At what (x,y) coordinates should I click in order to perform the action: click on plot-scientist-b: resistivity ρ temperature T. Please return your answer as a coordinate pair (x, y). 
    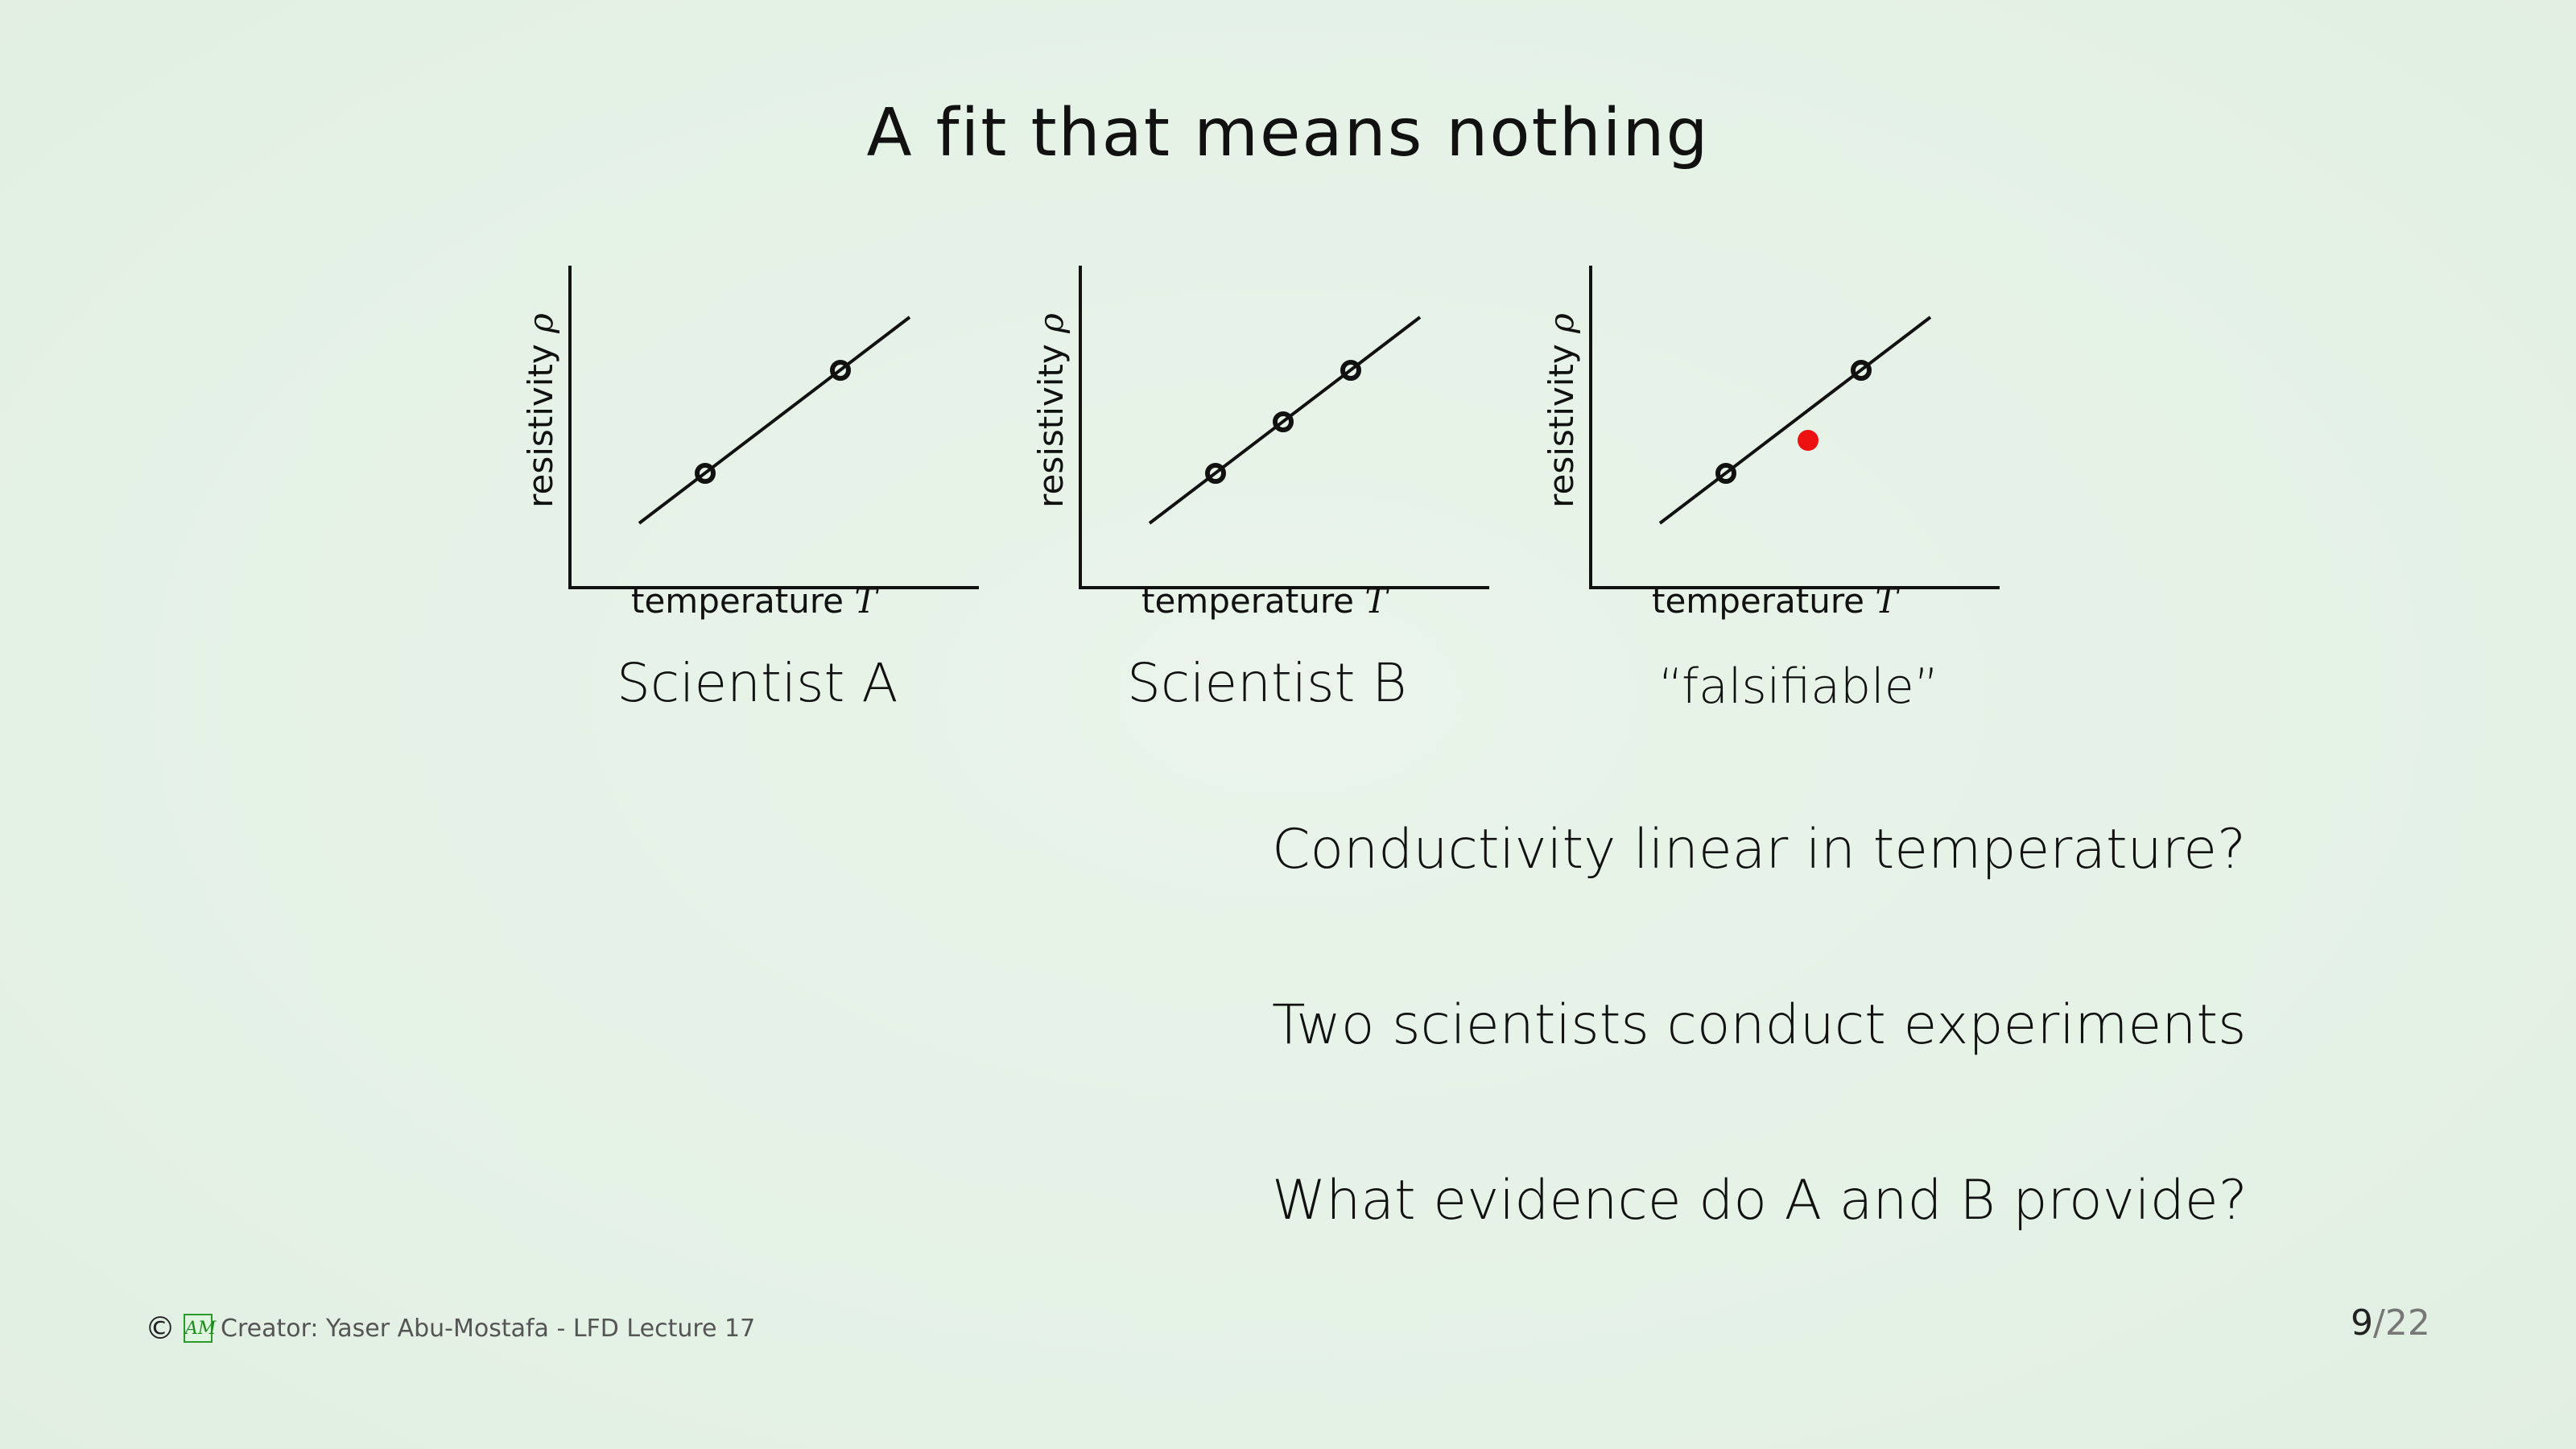
    Looking at the image, I should click on (1260, 439).